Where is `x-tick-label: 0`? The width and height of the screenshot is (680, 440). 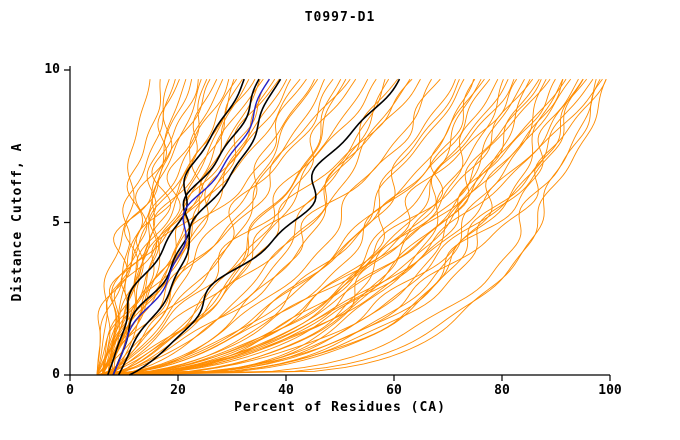
x-tick-label: 0 is located at coordinates (70, 390).